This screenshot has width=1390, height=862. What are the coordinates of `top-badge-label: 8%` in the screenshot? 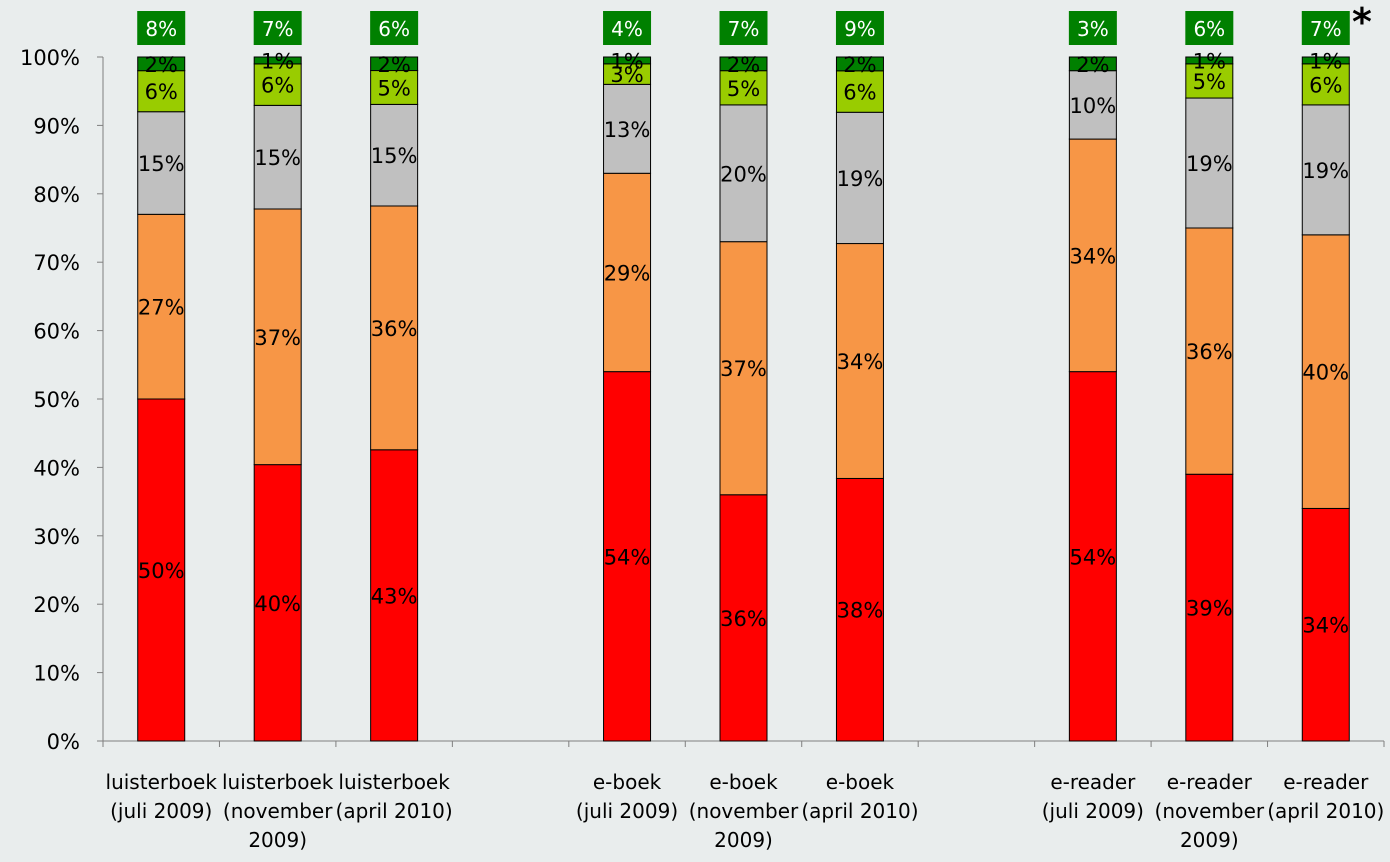 It's located at (161, 29).